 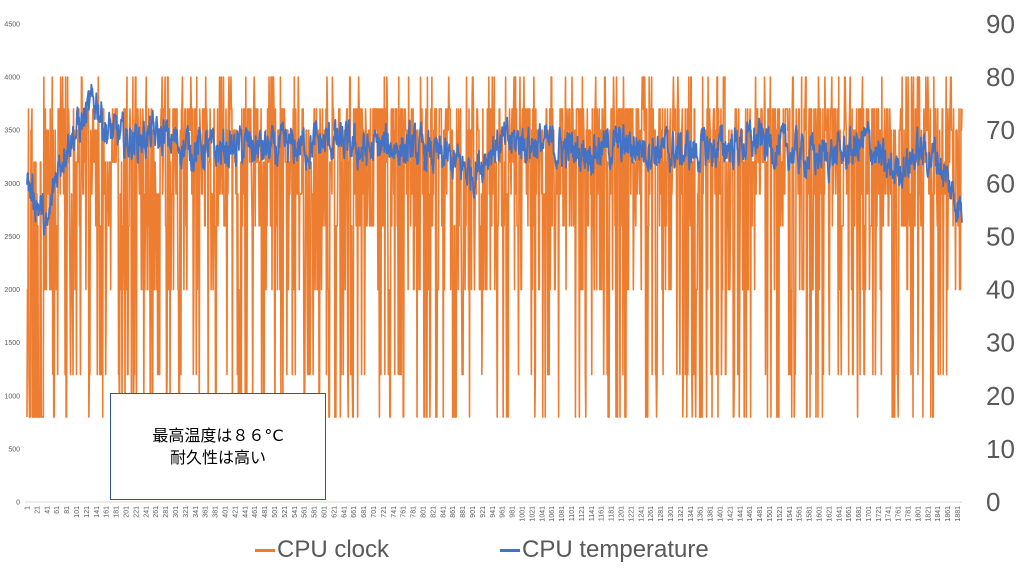 What do you see at coordinates (77, 512) in the screenshot?
I see `x-tick-label: 101` at bounding box center [77, 512].